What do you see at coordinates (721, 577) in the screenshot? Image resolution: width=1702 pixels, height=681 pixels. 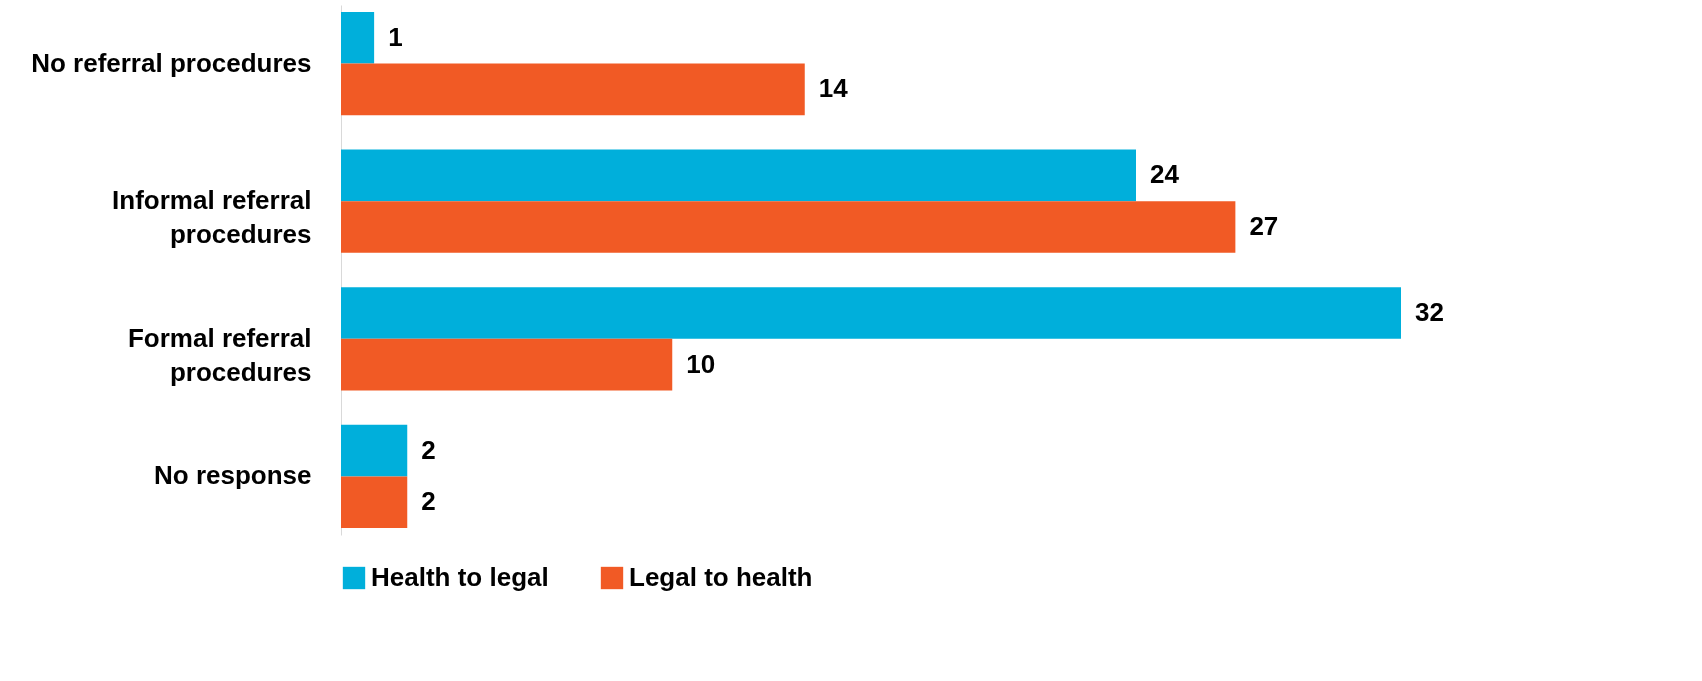 I see `legend-label: Legal to health` at bounding box center [721, 577].